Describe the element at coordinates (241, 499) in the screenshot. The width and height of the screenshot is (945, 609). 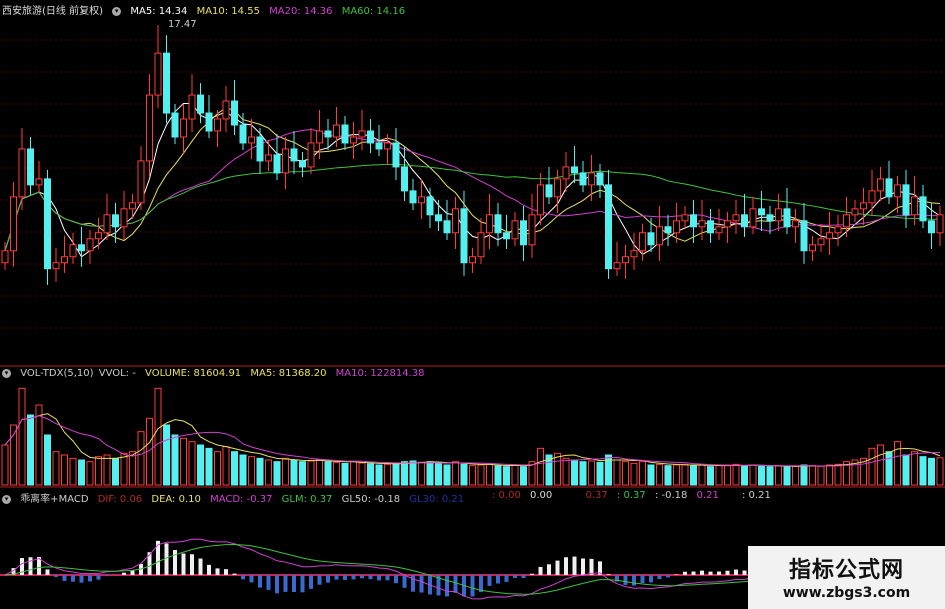
I see `macd-value: MACD: -0.37` at that location.